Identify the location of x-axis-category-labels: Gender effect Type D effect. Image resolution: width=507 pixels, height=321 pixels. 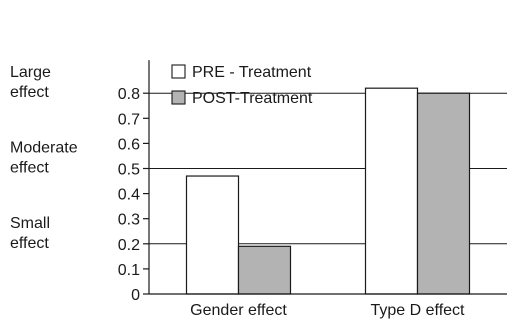
(327, 310).